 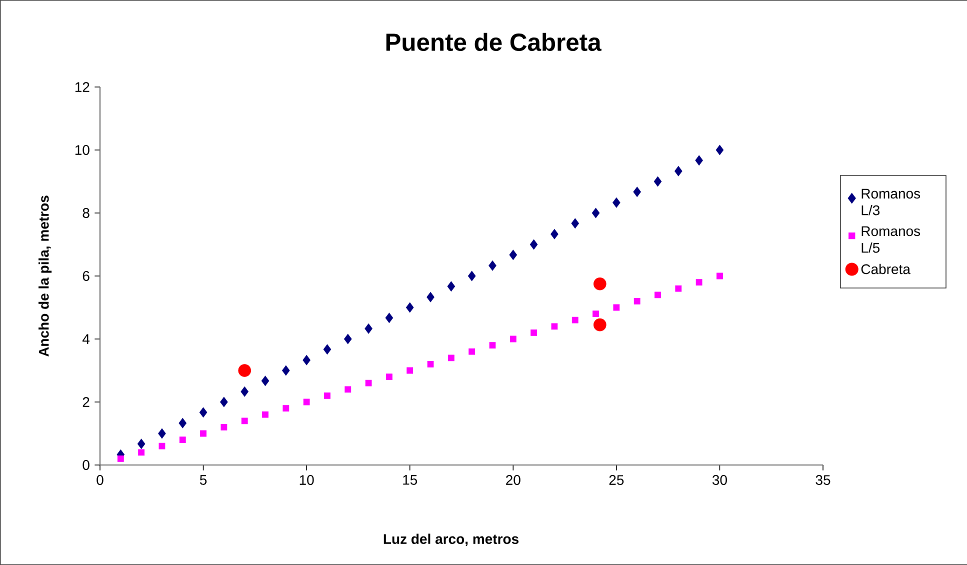 I want to click on y-tick-label: 12, so click(x=82, y=87).